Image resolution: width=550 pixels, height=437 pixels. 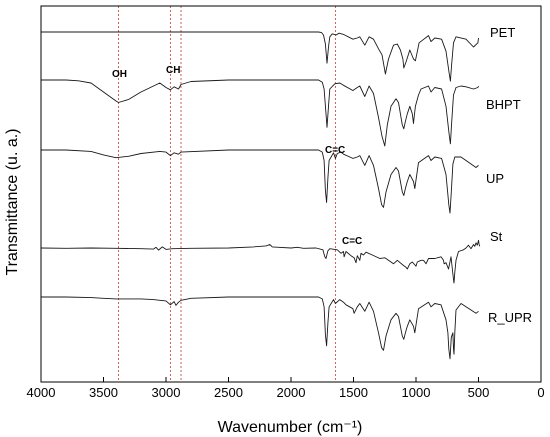 What do you see at coordinates (12, 201) in the screenshot?
I see `y-axis-title: Transmittance (u. a.)` at bounding box center [12, 201].